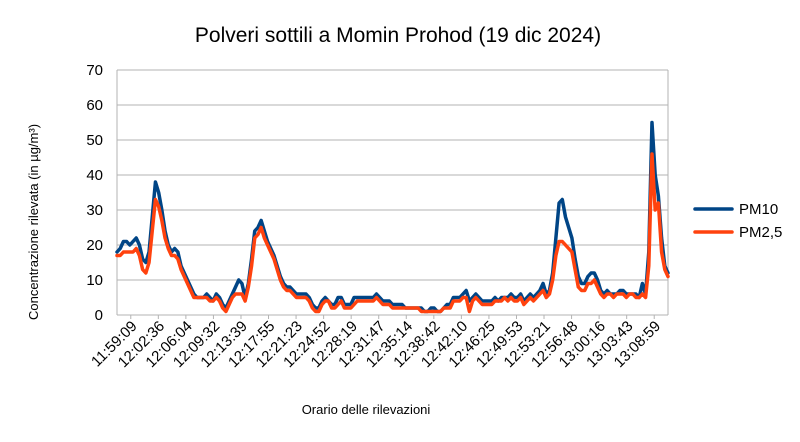  Describe the element at coordinates (94, 245) in the screenshot. I see `y-tick-label: 20` at that location.